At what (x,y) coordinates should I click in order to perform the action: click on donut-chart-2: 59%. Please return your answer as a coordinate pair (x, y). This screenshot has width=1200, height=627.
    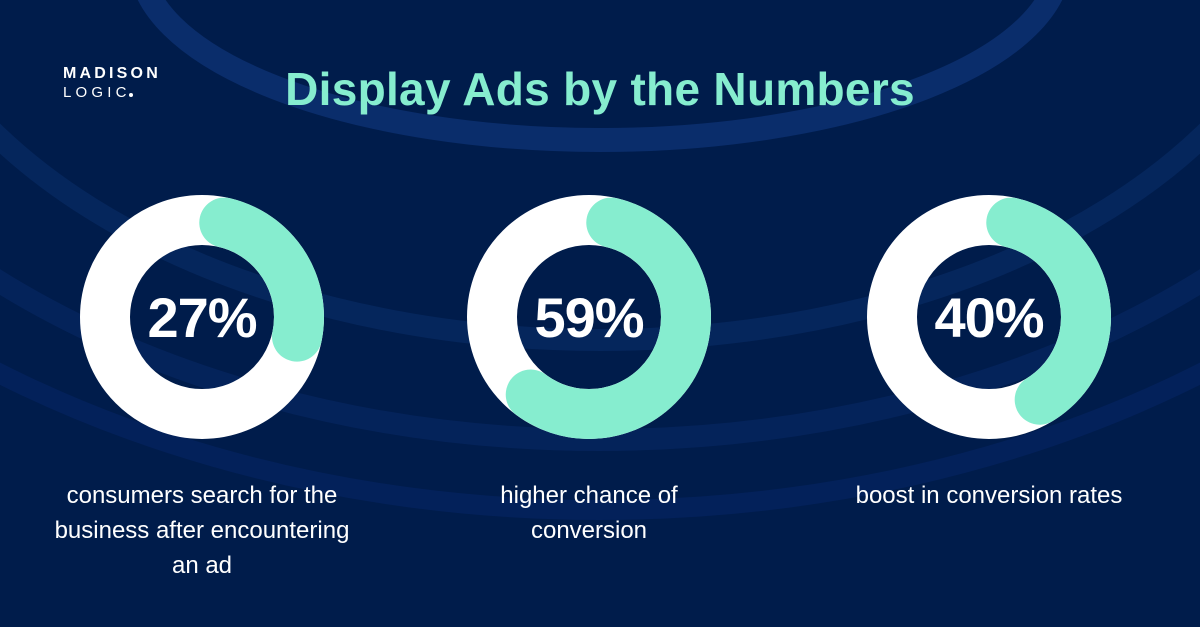
    Looking at the image, I should click on (589, 317).